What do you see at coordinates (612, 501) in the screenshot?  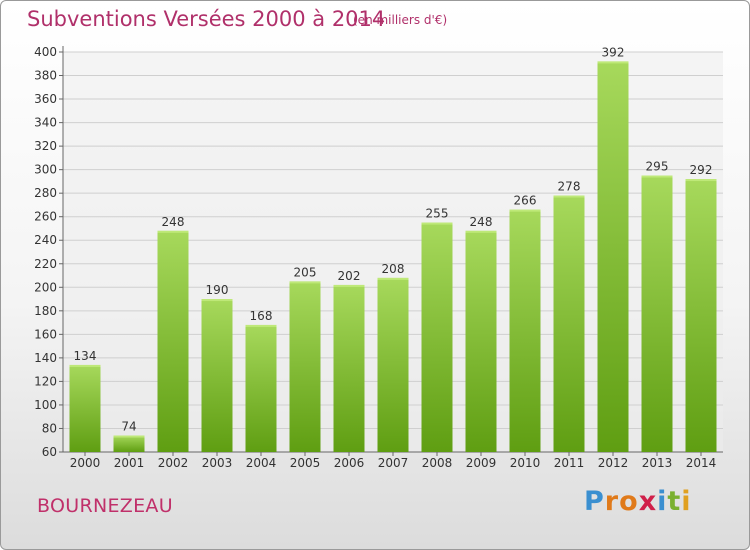 I see `logo-letter: r` at bounding box center [612, 501].